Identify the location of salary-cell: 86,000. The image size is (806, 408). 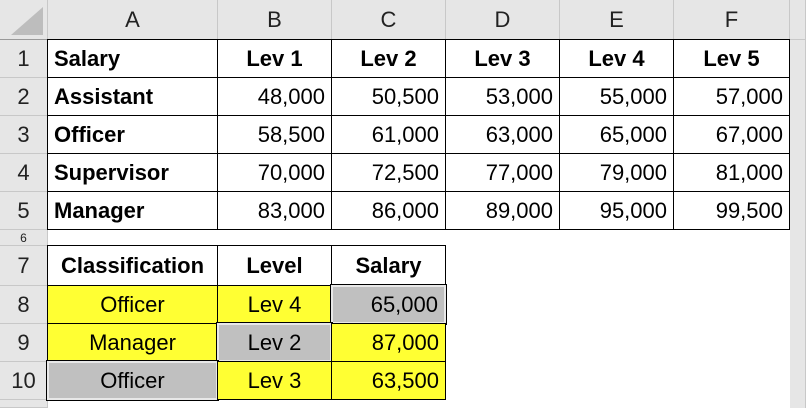
(388, 210).